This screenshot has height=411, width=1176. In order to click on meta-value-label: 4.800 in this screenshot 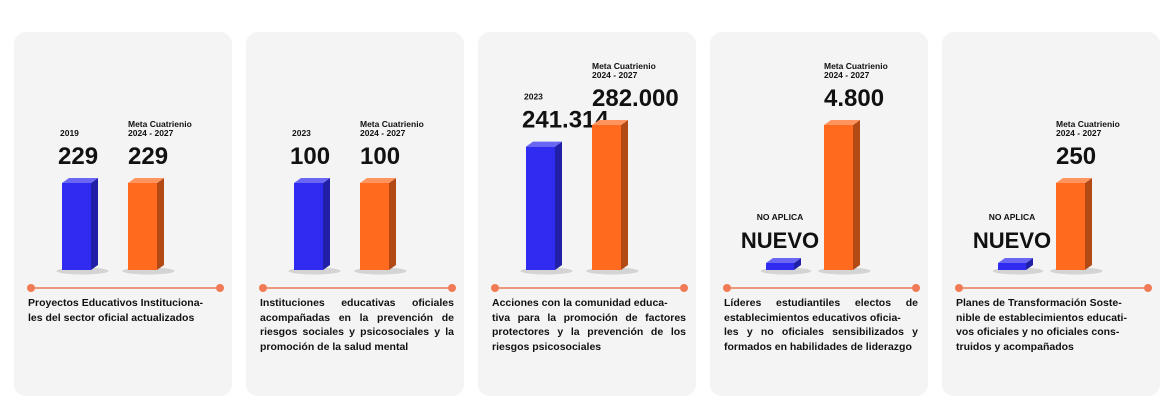, I will do `click(854, 98)`.